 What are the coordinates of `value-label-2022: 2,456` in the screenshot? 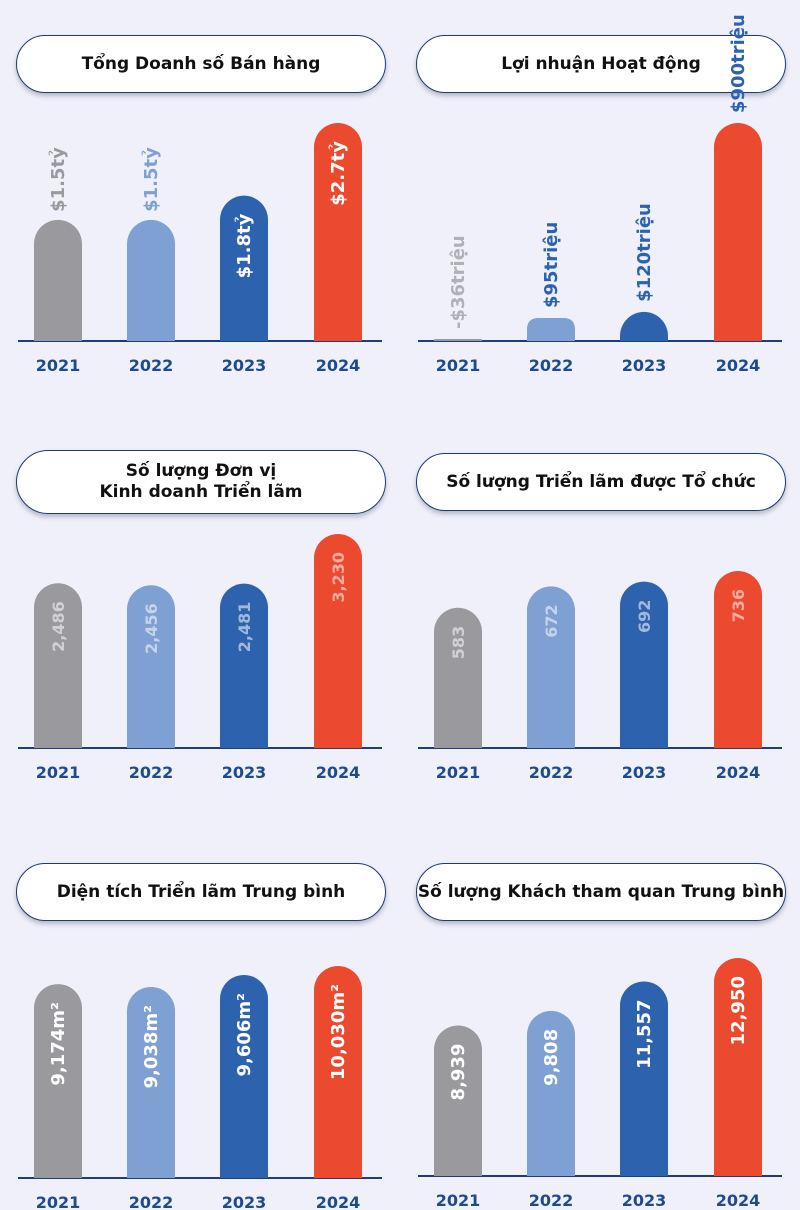 It's located at (151, 628).